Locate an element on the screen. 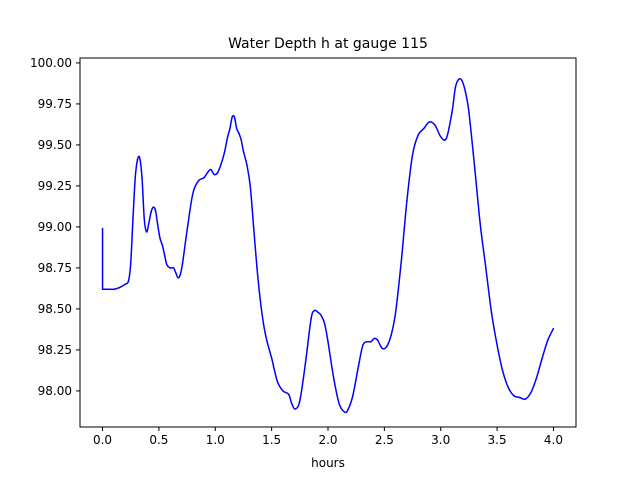  x-tick-label: 0.0 is located at coordinates (102, 440).